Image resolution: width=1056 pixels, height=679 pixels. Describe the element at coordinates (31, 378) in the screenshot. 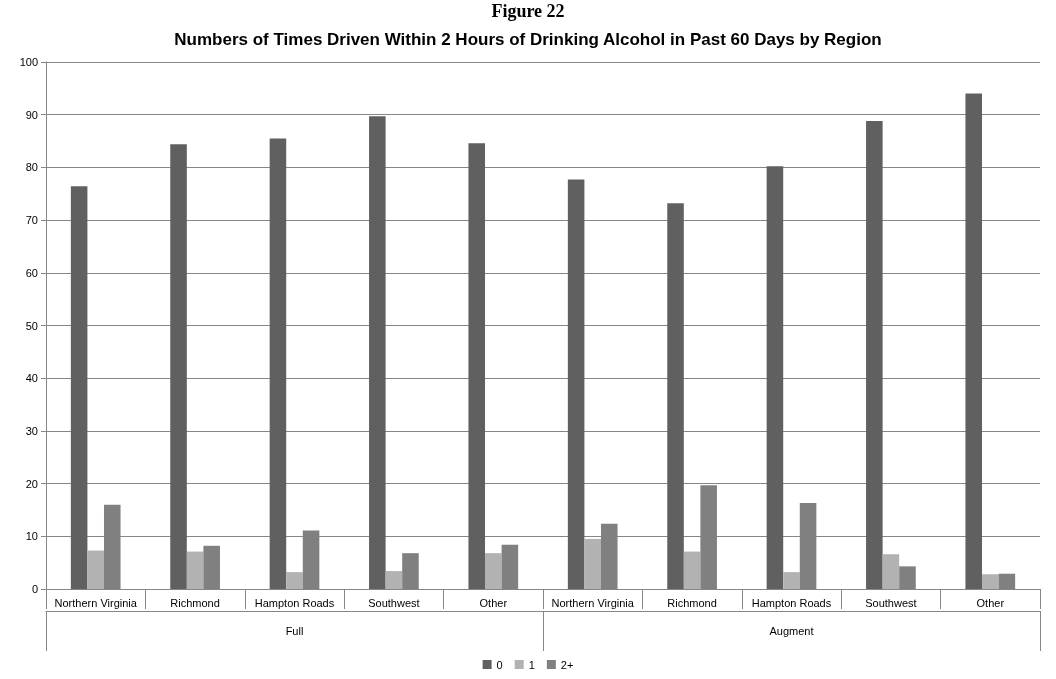

I see `y-tick-label: 40` at that location.